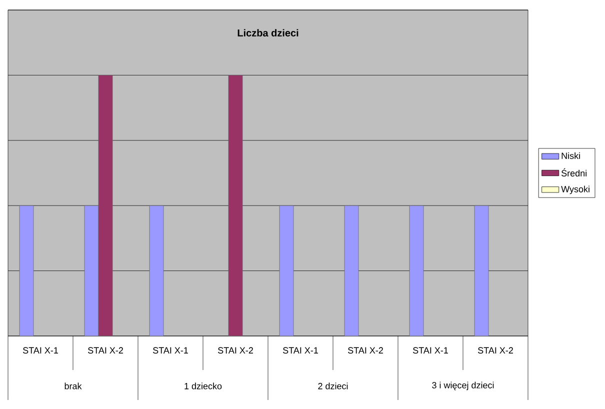 Image resolution: width=605 pixels, height=409 pixels. What do you see at coordinates (571, 156) in the screenshot?
I see `legend-label: Niski` at bounding box center [571, 156].